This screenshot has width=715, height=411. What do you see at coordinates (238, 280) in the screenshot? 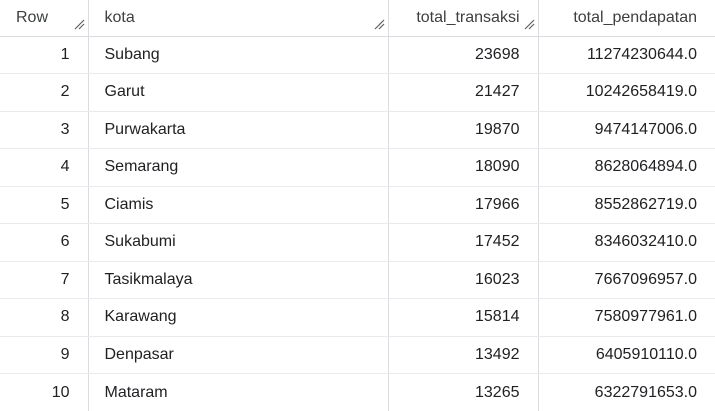
I see `cell-kota: Tasikmalaya` at bounding box center [238, 280].